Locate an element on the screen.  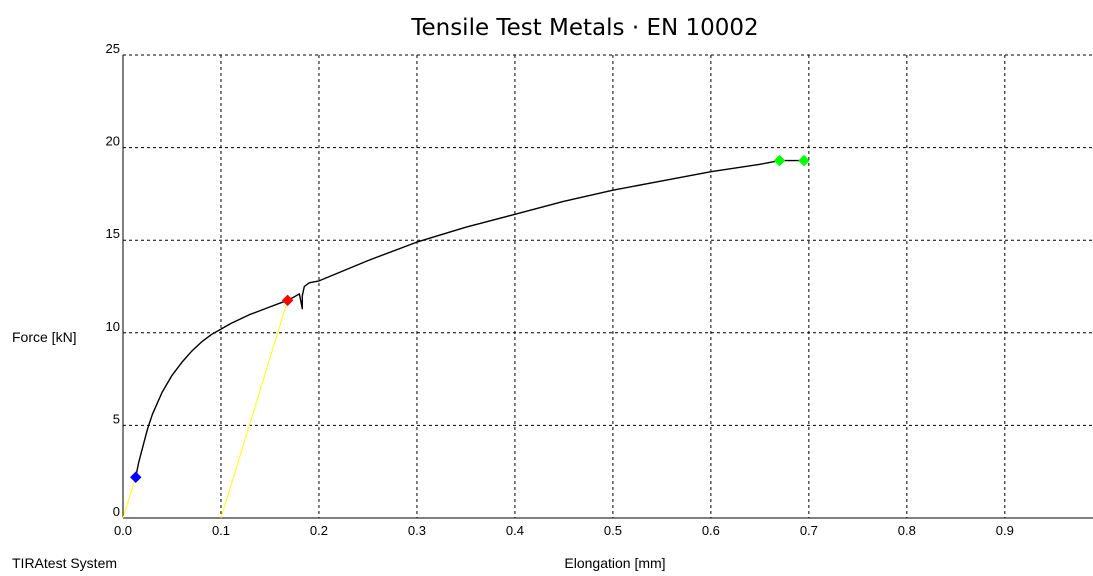
y-tick-label: 25 is located at coordinates (113, 48).